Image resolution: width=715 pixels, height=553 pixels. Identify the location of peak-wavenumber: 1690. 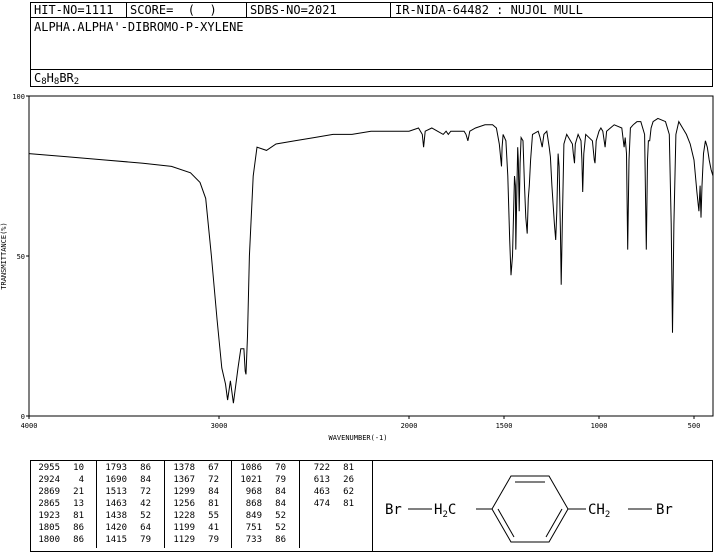
(116, 480).